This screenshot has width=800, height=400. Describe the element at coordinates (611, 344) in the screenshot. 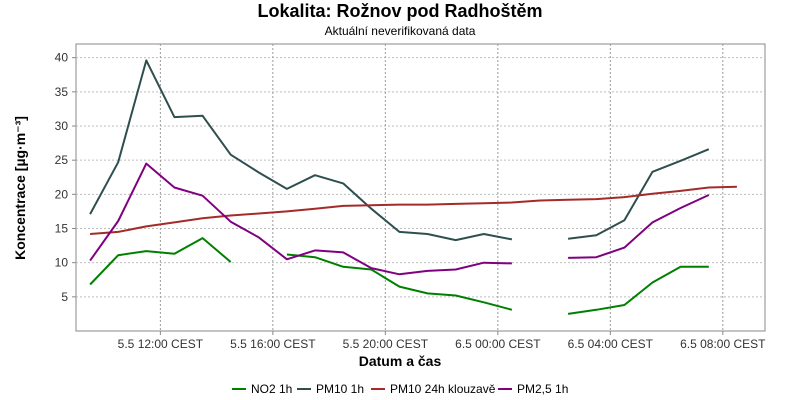

I see `x-tick-label: 6.5 04:00 CEST` at that location.